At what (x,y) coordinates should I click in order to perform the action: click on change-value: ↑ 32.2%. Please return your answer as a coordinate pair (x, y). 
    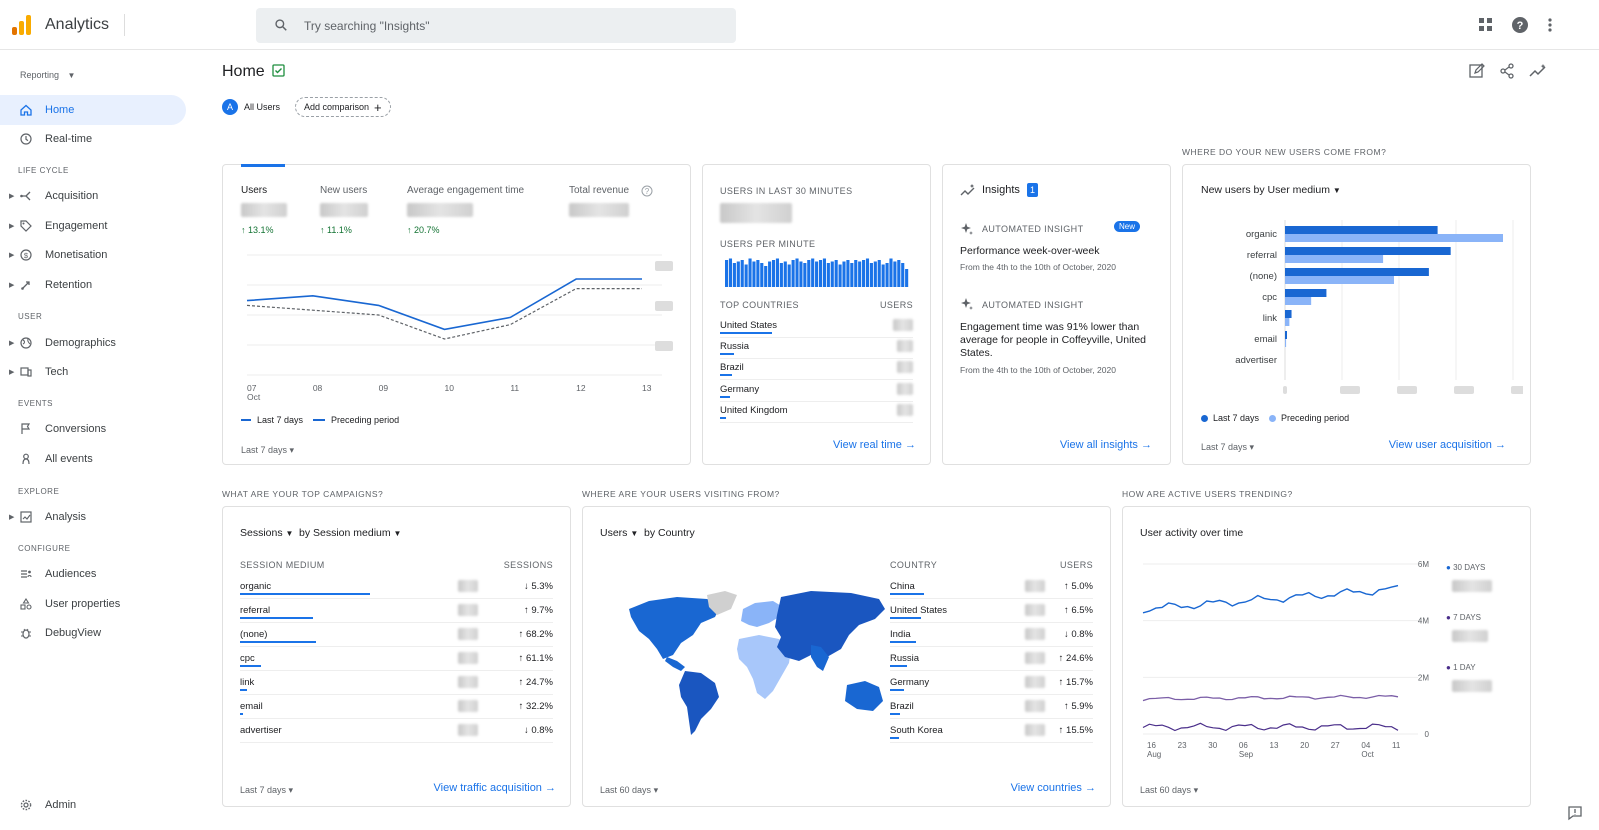
    Looking at the image, I should click on (535, 706).